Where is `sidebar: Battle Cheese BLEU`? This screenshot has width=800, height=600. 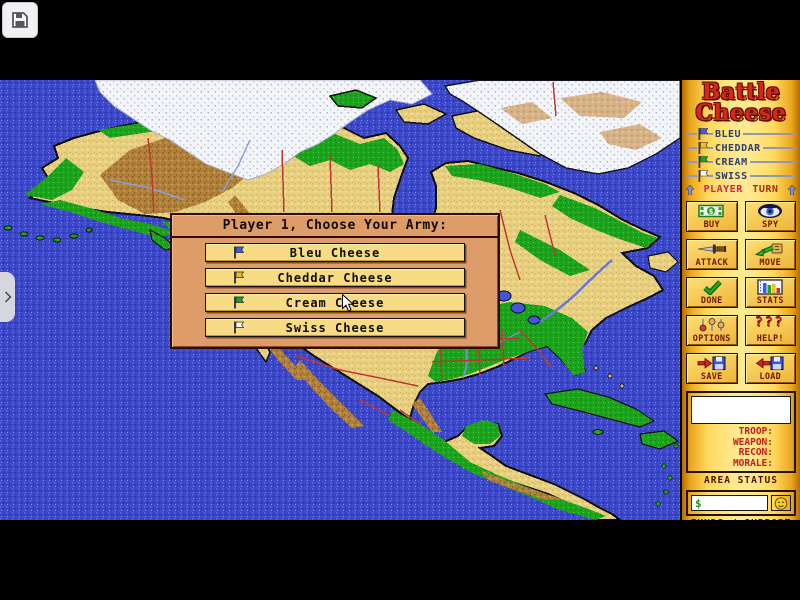
sidebar: Battle Cheese BLEU is located at coordinates (740, 300).